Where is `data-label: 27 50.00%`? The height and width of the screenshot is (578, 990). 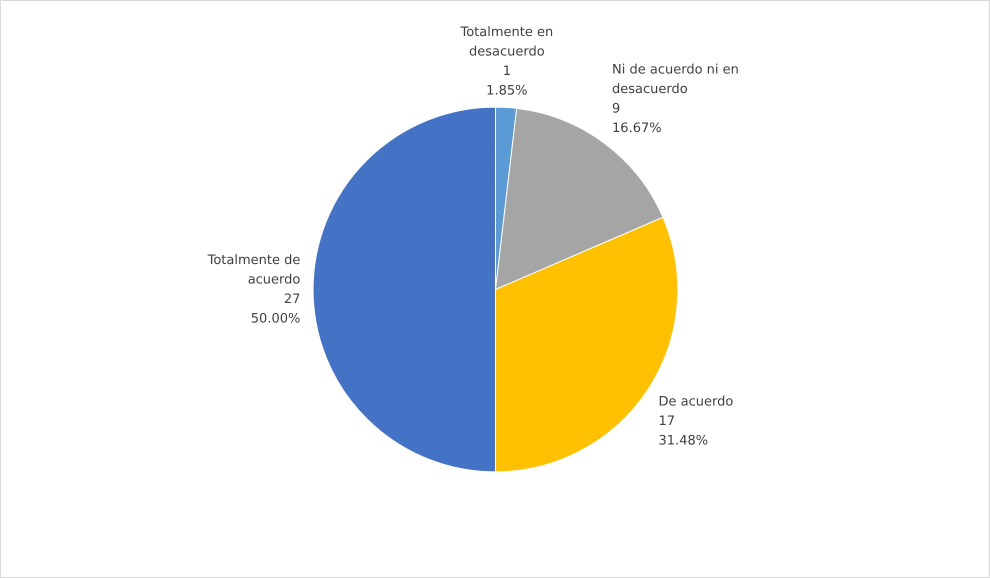 data-label: 27 50.00% is located at coordinates (275, 309).